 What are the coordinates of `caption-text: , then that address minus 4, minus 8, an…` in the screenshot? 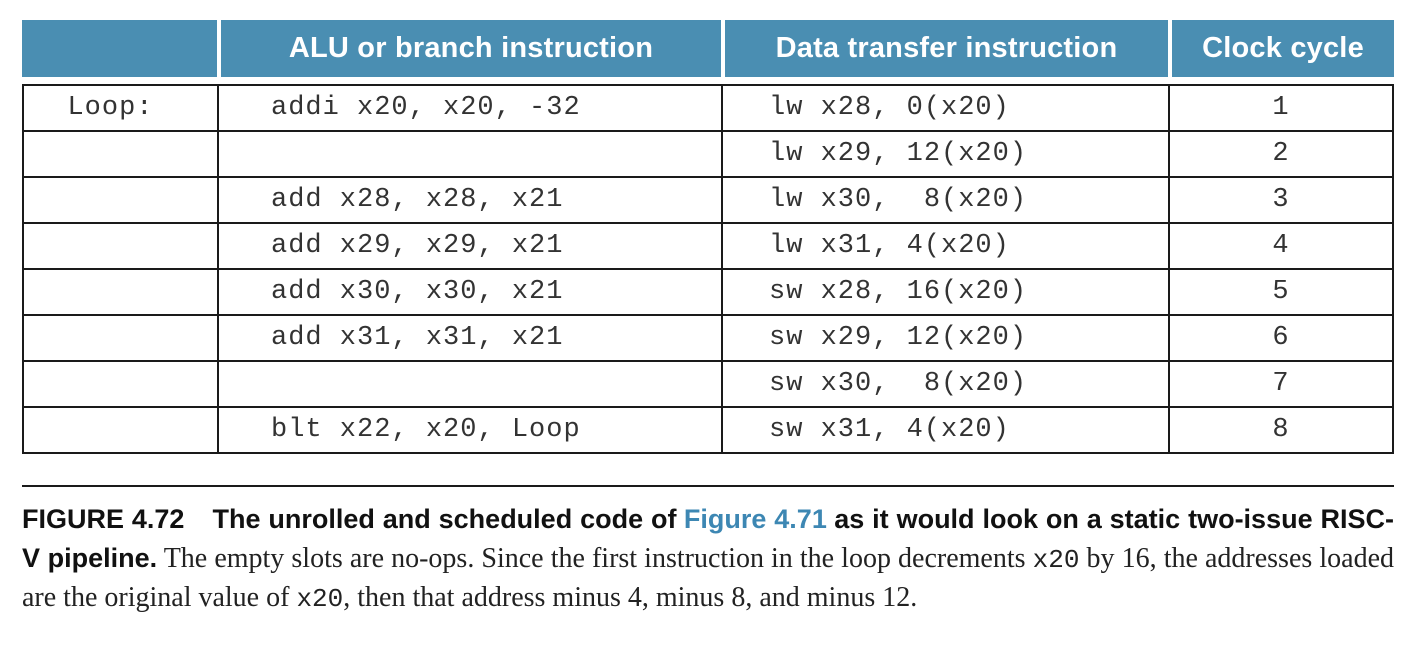 It's located at (630, 597).